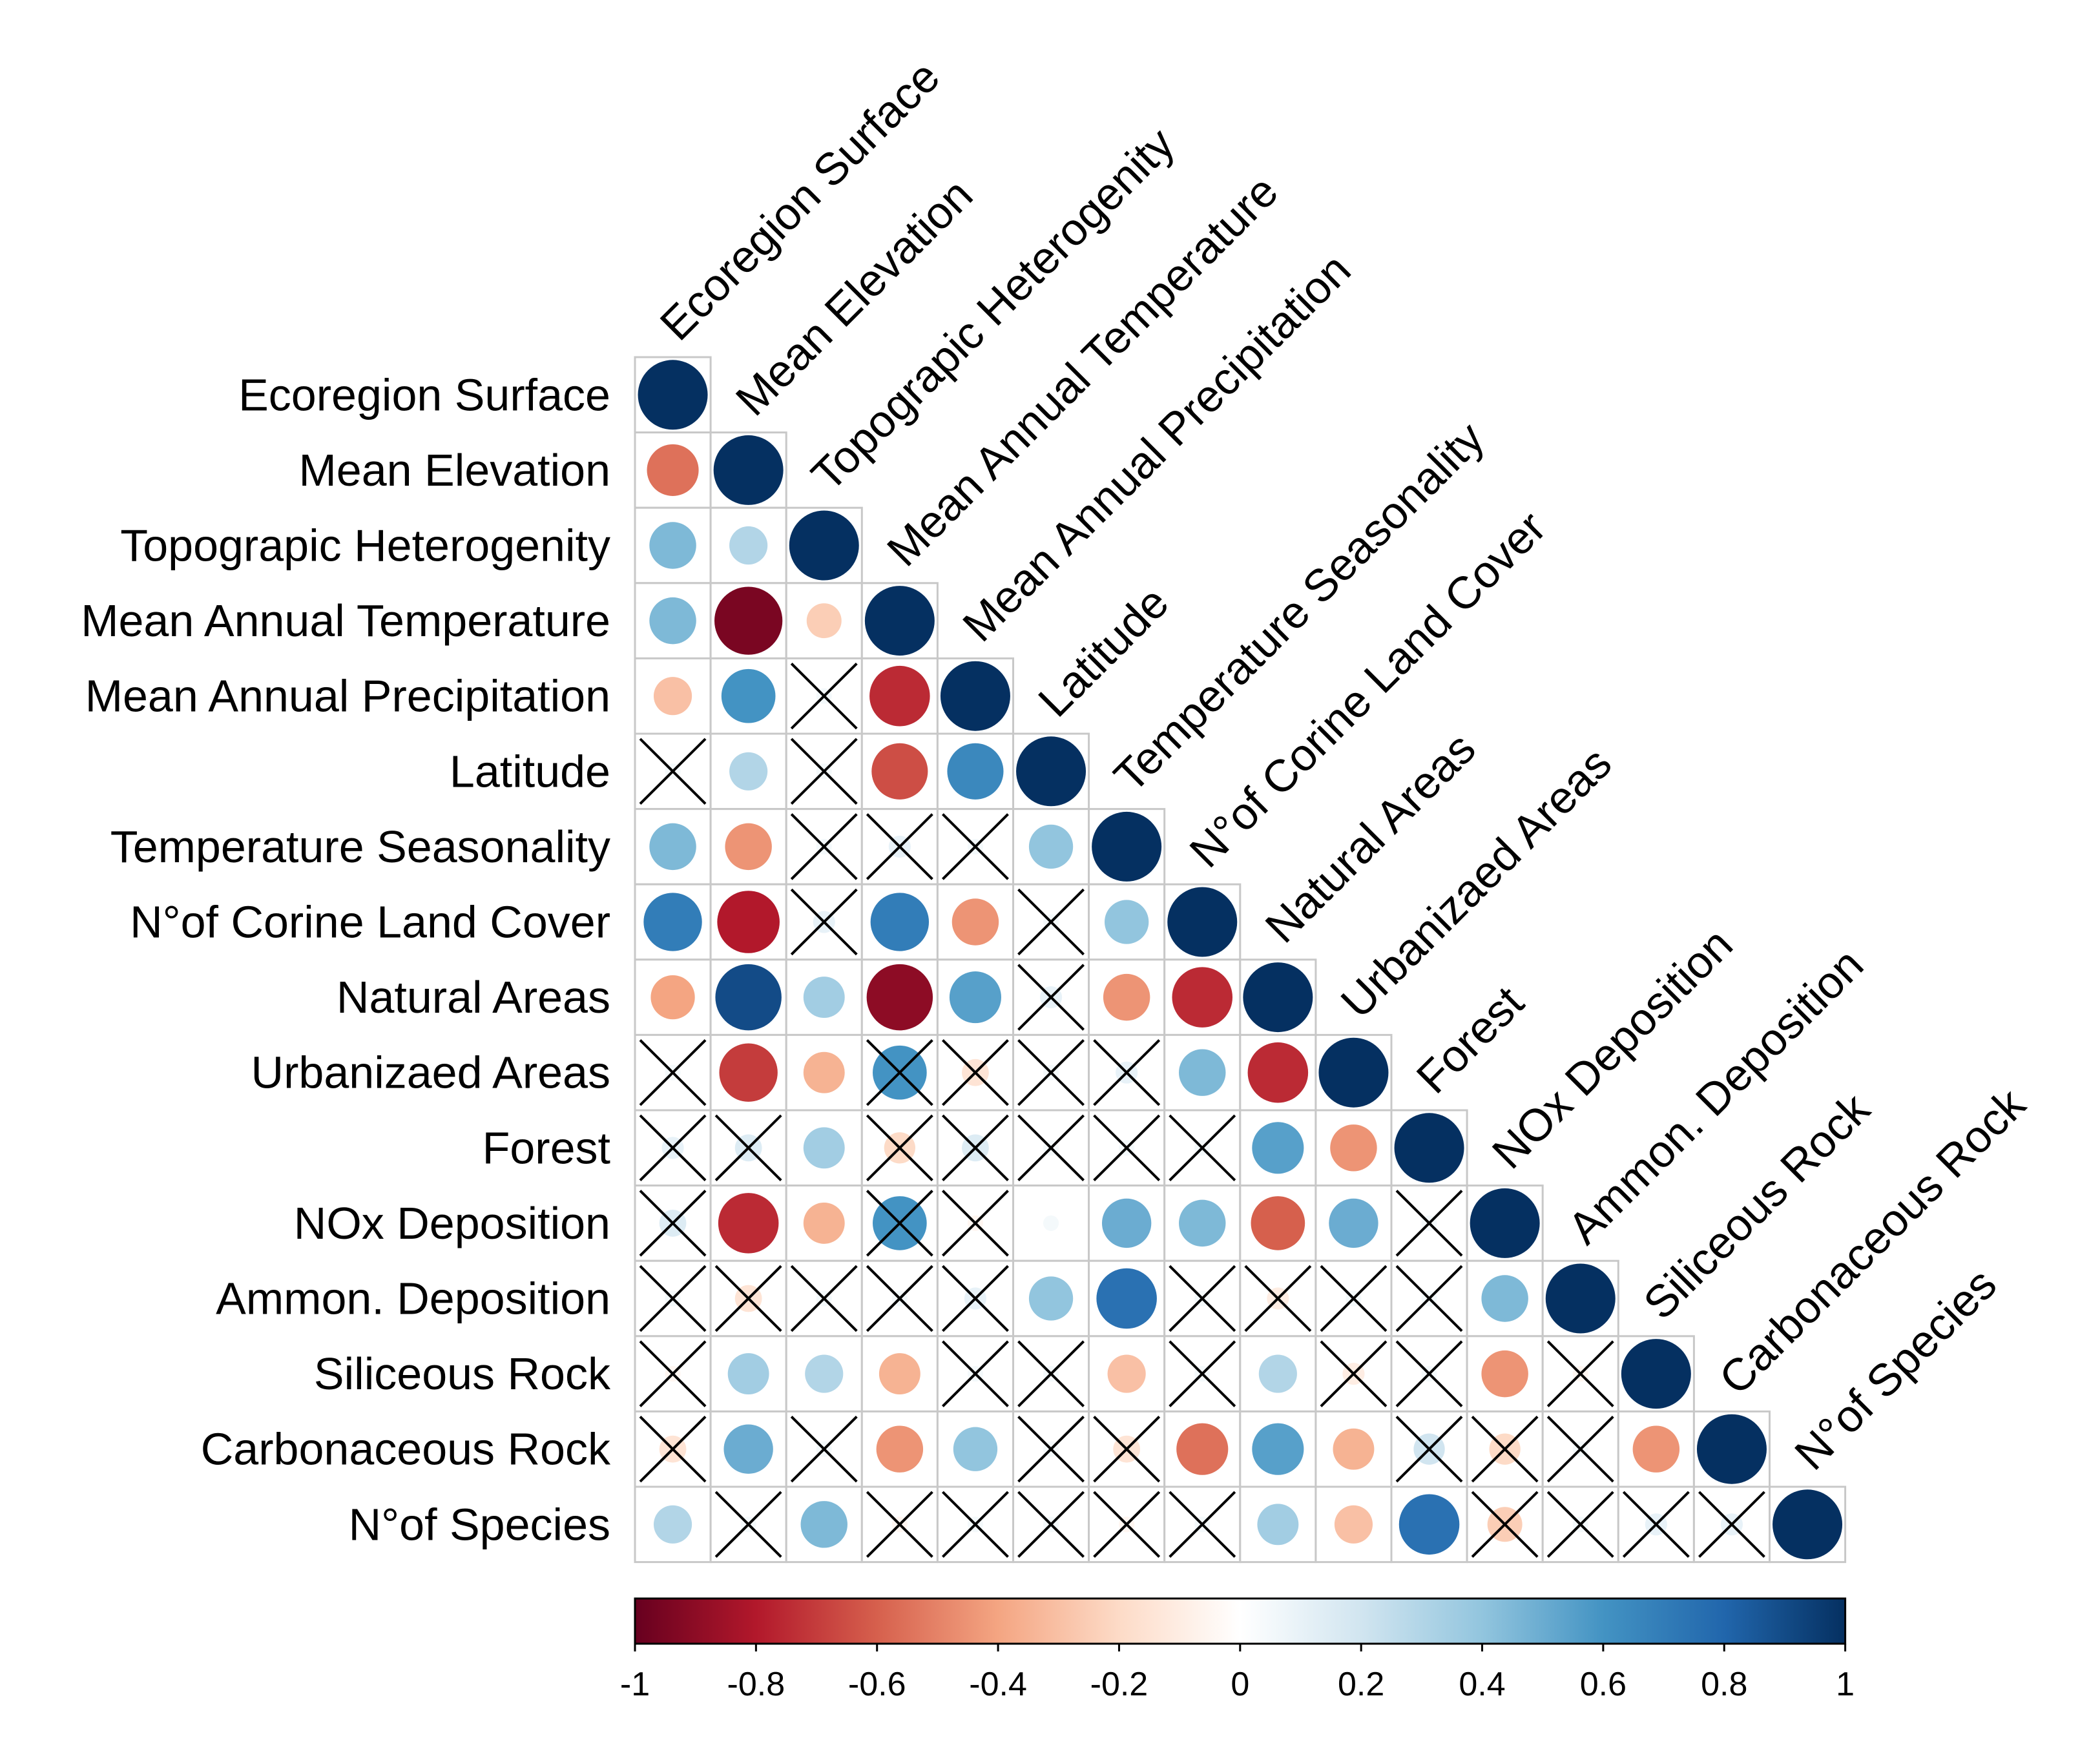 This screenshot has width=2100, height=1738. What do you see at coordinates (800, 200) in the screenshot?
I see `column-label-ecoregion-surface: Ecoregion Surface` at bounding box center [800, 200].